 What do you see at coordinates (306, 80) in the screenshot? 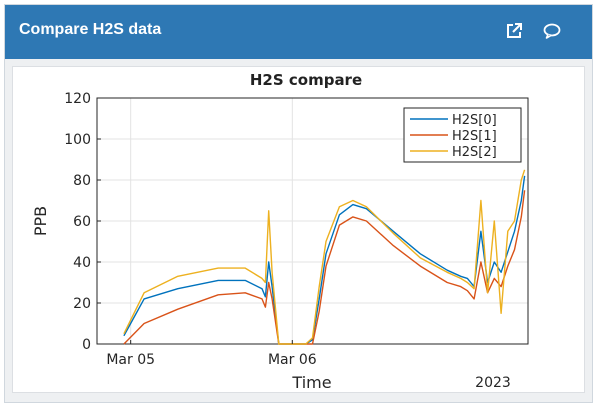
I see `chart-title: H2S compare` at bounding box center [306, 80].